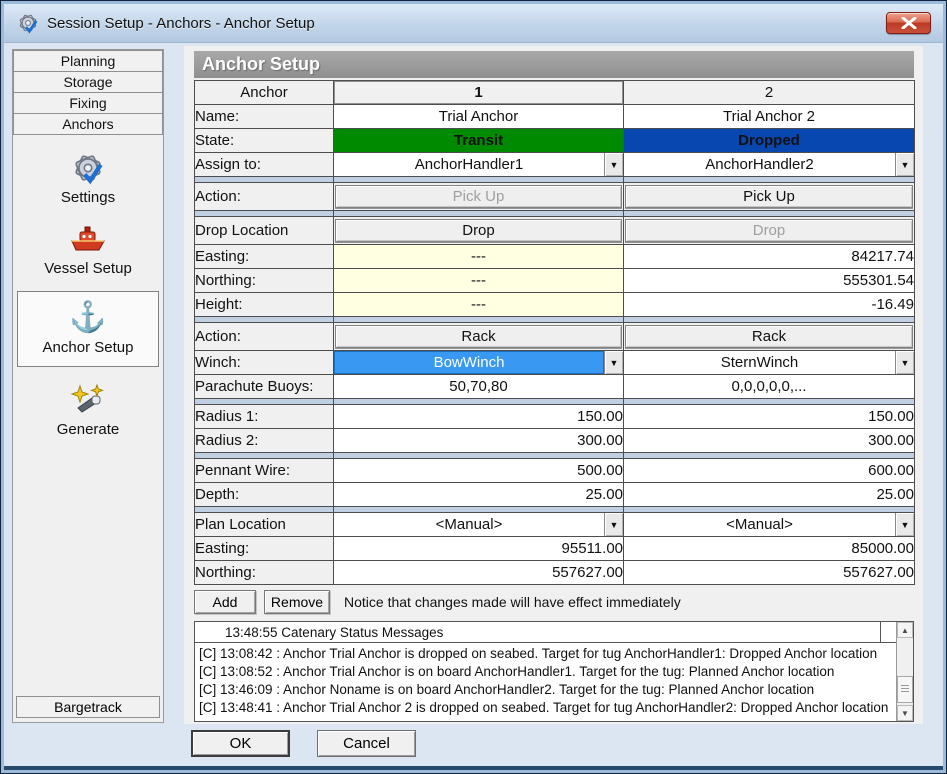 This screenshot has height=774, width=947. What do you see at coordinates (478, 494) in the screenshot?
I see `depth-field-1: 25.00` at bounding box center [478, 494].